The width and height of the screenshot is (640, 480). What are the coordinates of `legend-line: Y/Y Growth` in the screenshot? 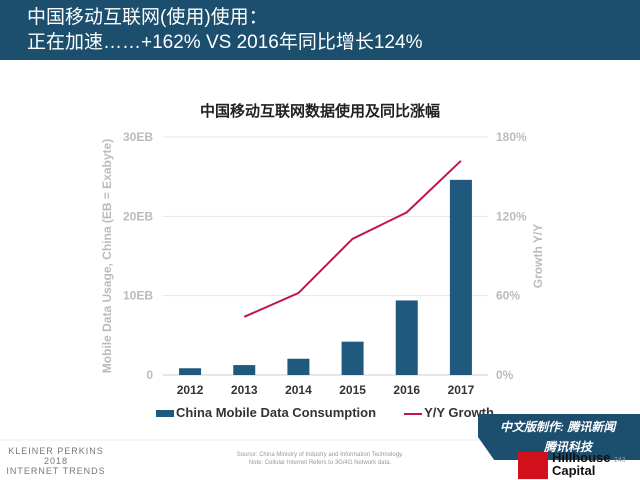 It's located at (449, 412).